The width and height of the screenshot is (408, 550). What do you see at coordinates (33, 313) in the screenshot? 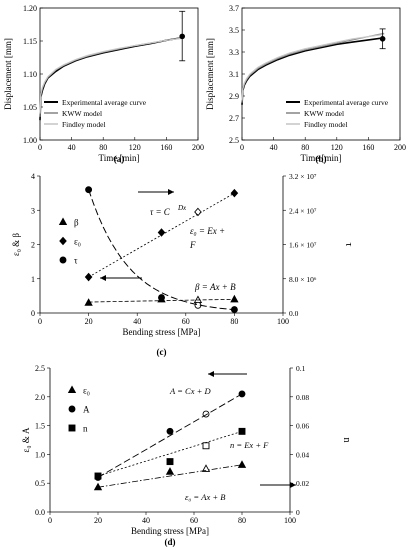
I see `y-tick-left-label: 0` at bounding box center [33, 313].